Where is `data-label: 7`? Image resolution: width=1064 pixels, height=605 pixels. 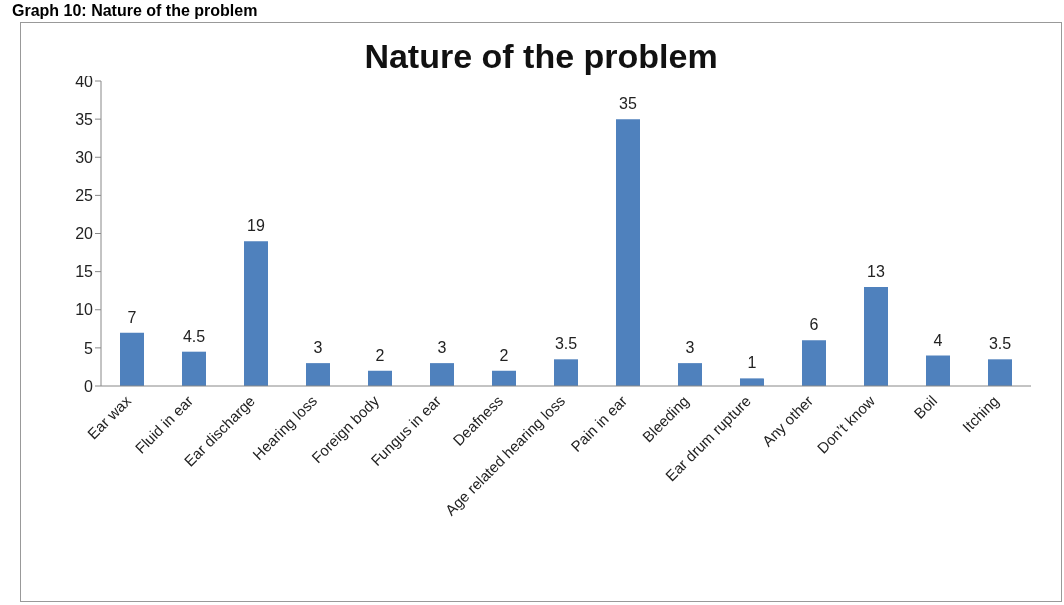 data-label: 7 is located at coordinates (132, 317).